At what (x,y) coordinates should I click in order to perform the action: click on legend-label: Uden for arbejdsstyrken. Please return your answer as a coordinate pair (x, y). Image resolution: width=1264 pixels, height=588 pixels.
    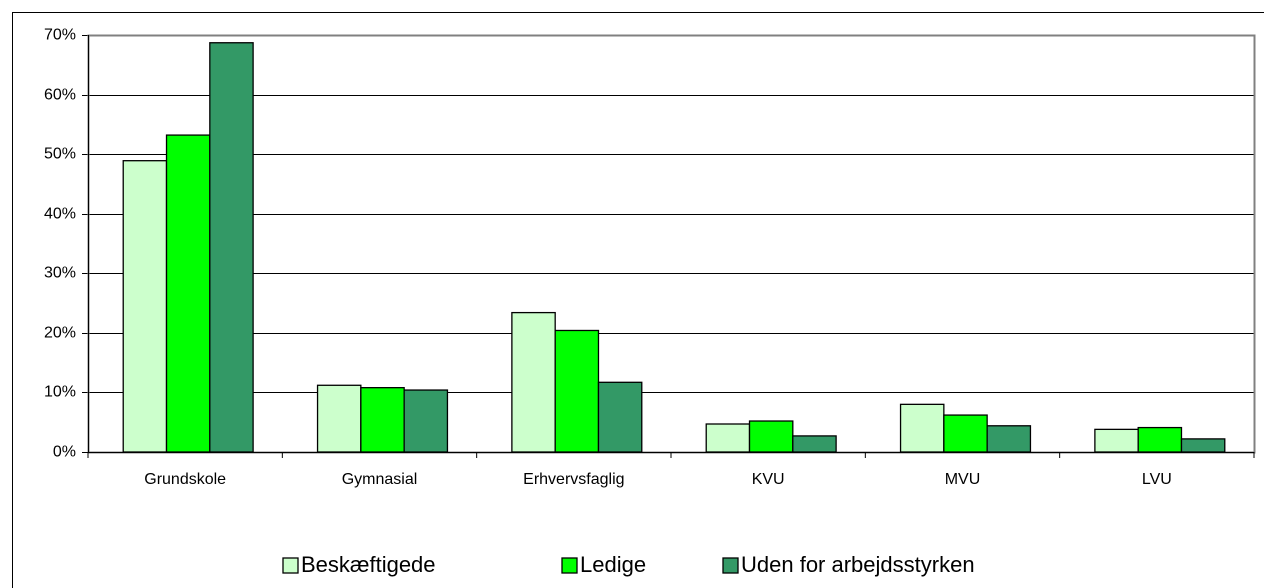
    Looking at the image, I should click on (858, 564).